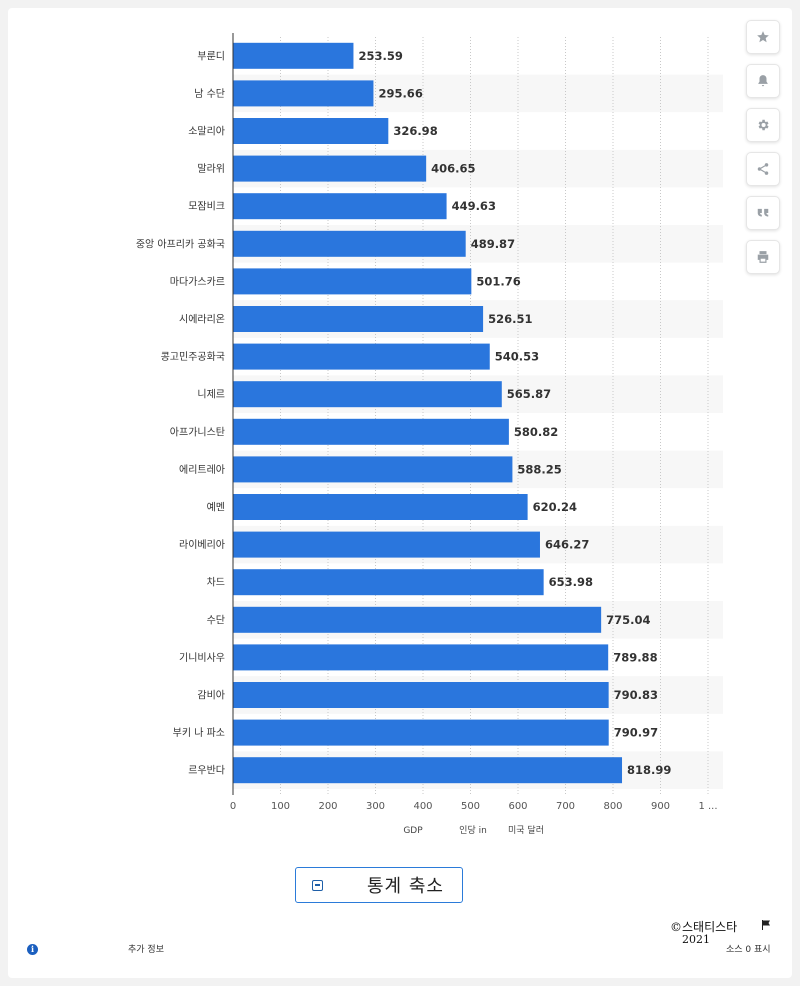  I want to click on value-label: 580.82, so click(536, 432).